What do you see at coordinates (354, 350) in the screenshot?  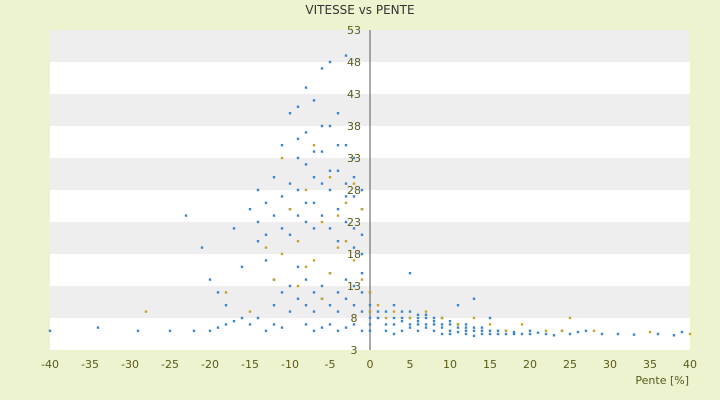 I see `y-tick-label: 3` at bounding box center [354, 350].